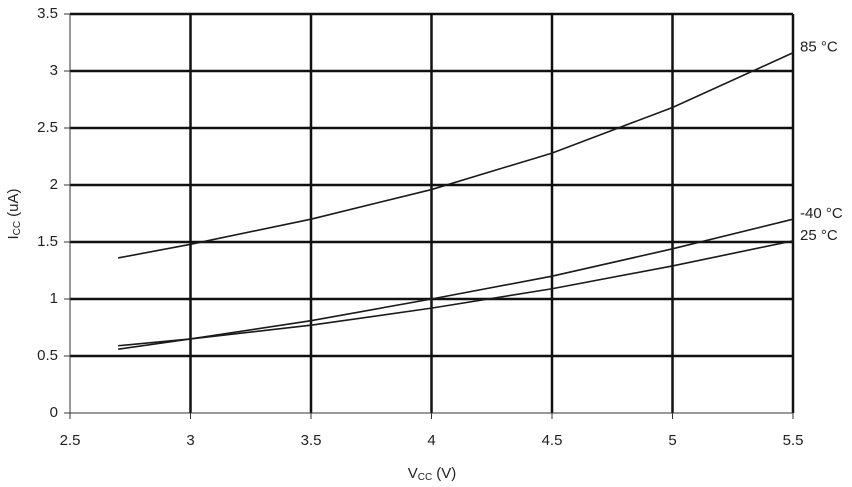  What do you see at coordinates (47, 127) in the screenshot?
I see `y-tick-label: 2.5` at bounding box center [47, 127].